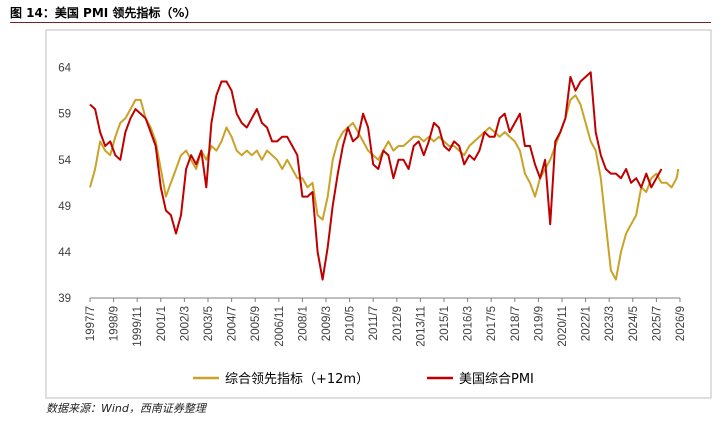  What do you see at coordinates (297, 379) in the screenshot?
I see `legend-label: 综合领先指标（+12m）` at bounding box center [297, 379].